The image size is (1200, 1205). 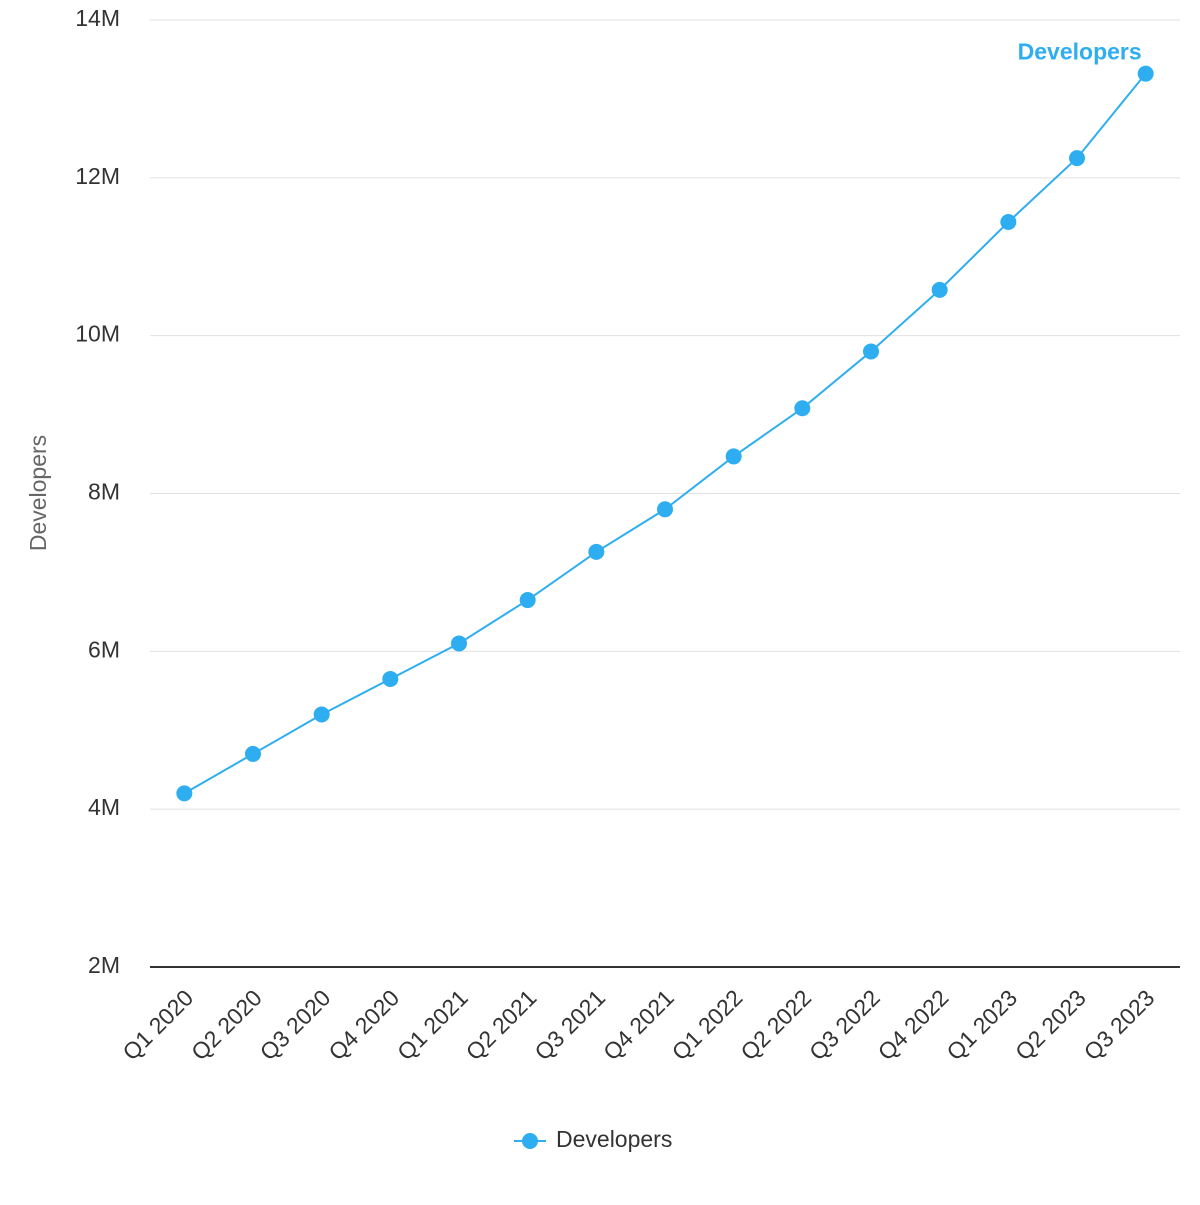 I want to click on x-tick-label: Q3 2021, so click(x=569, y=1024).